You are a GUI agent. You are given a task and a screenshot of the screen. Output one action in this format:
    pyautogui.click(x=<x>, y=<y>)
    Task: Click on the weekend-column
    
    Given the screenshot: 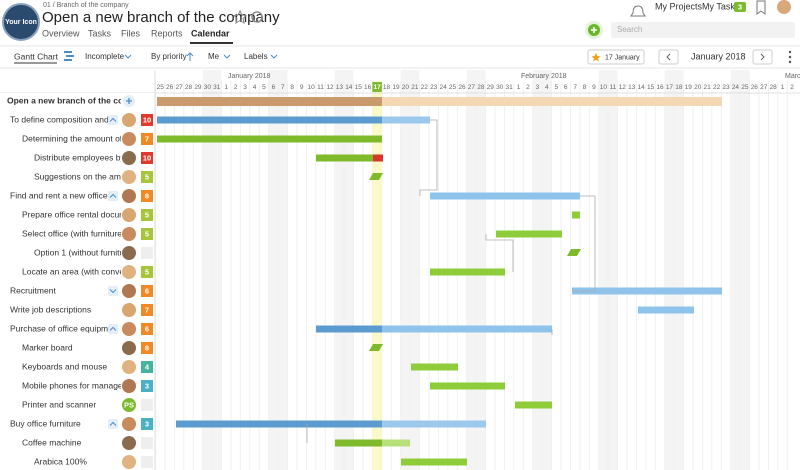 What is the action you would take?
    pyautogui.click(x=217, y=270)
    